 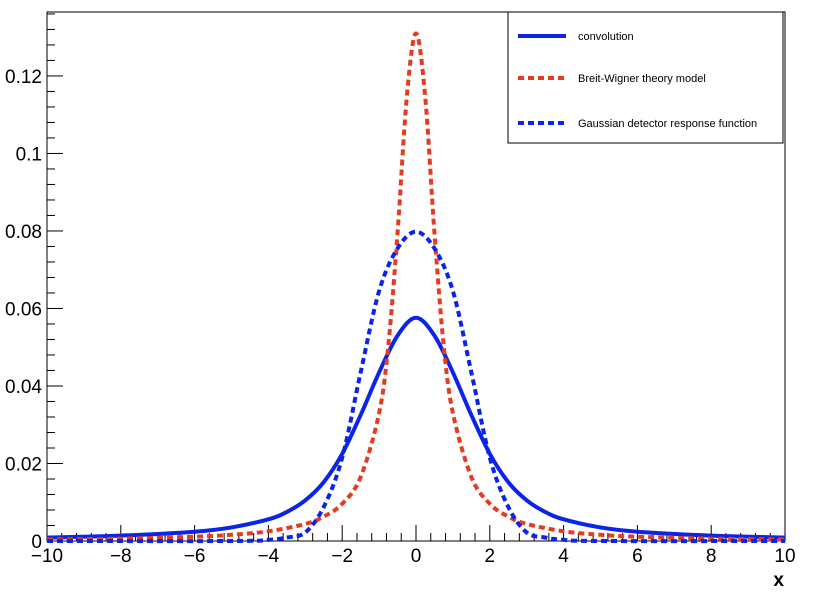 What do you see at coordinates (47, 556) in the screenshot?
I see `x-tick-label: −10` at bounding box center [47, 556].